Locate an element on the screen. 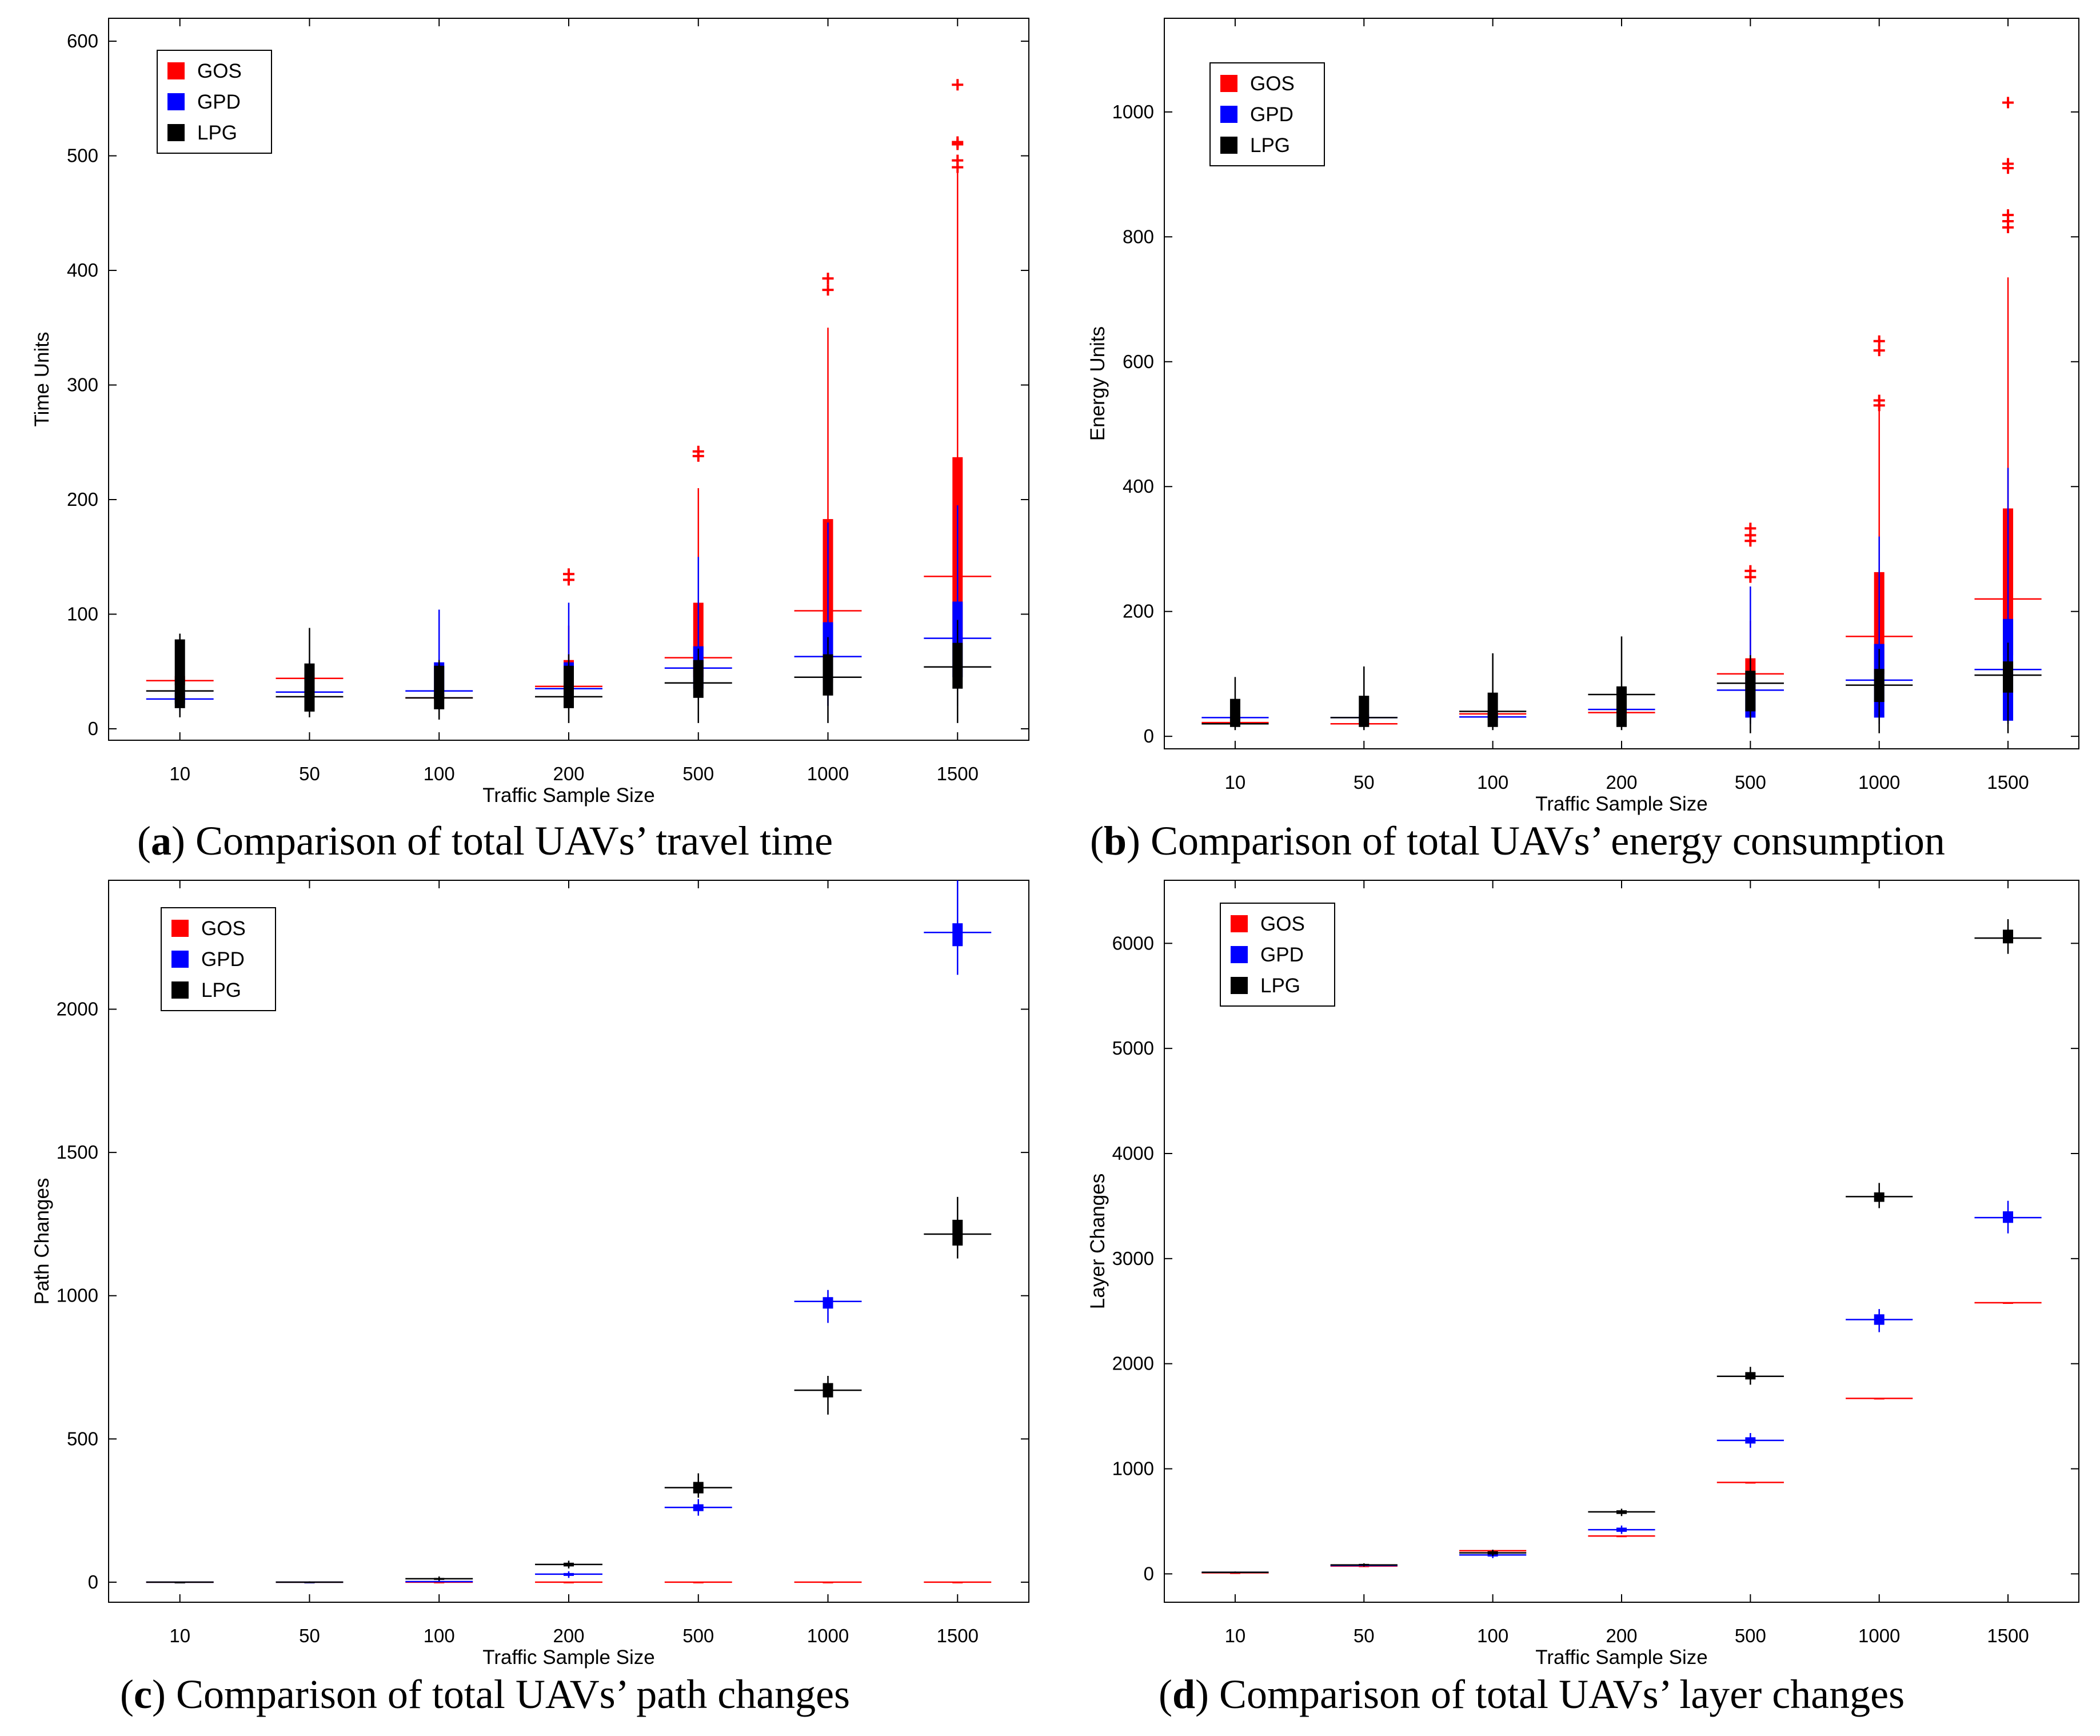 The height and width of the screenshot is (1736, 2100). y-tick-label: 300 is located at coordinates (82, 385).